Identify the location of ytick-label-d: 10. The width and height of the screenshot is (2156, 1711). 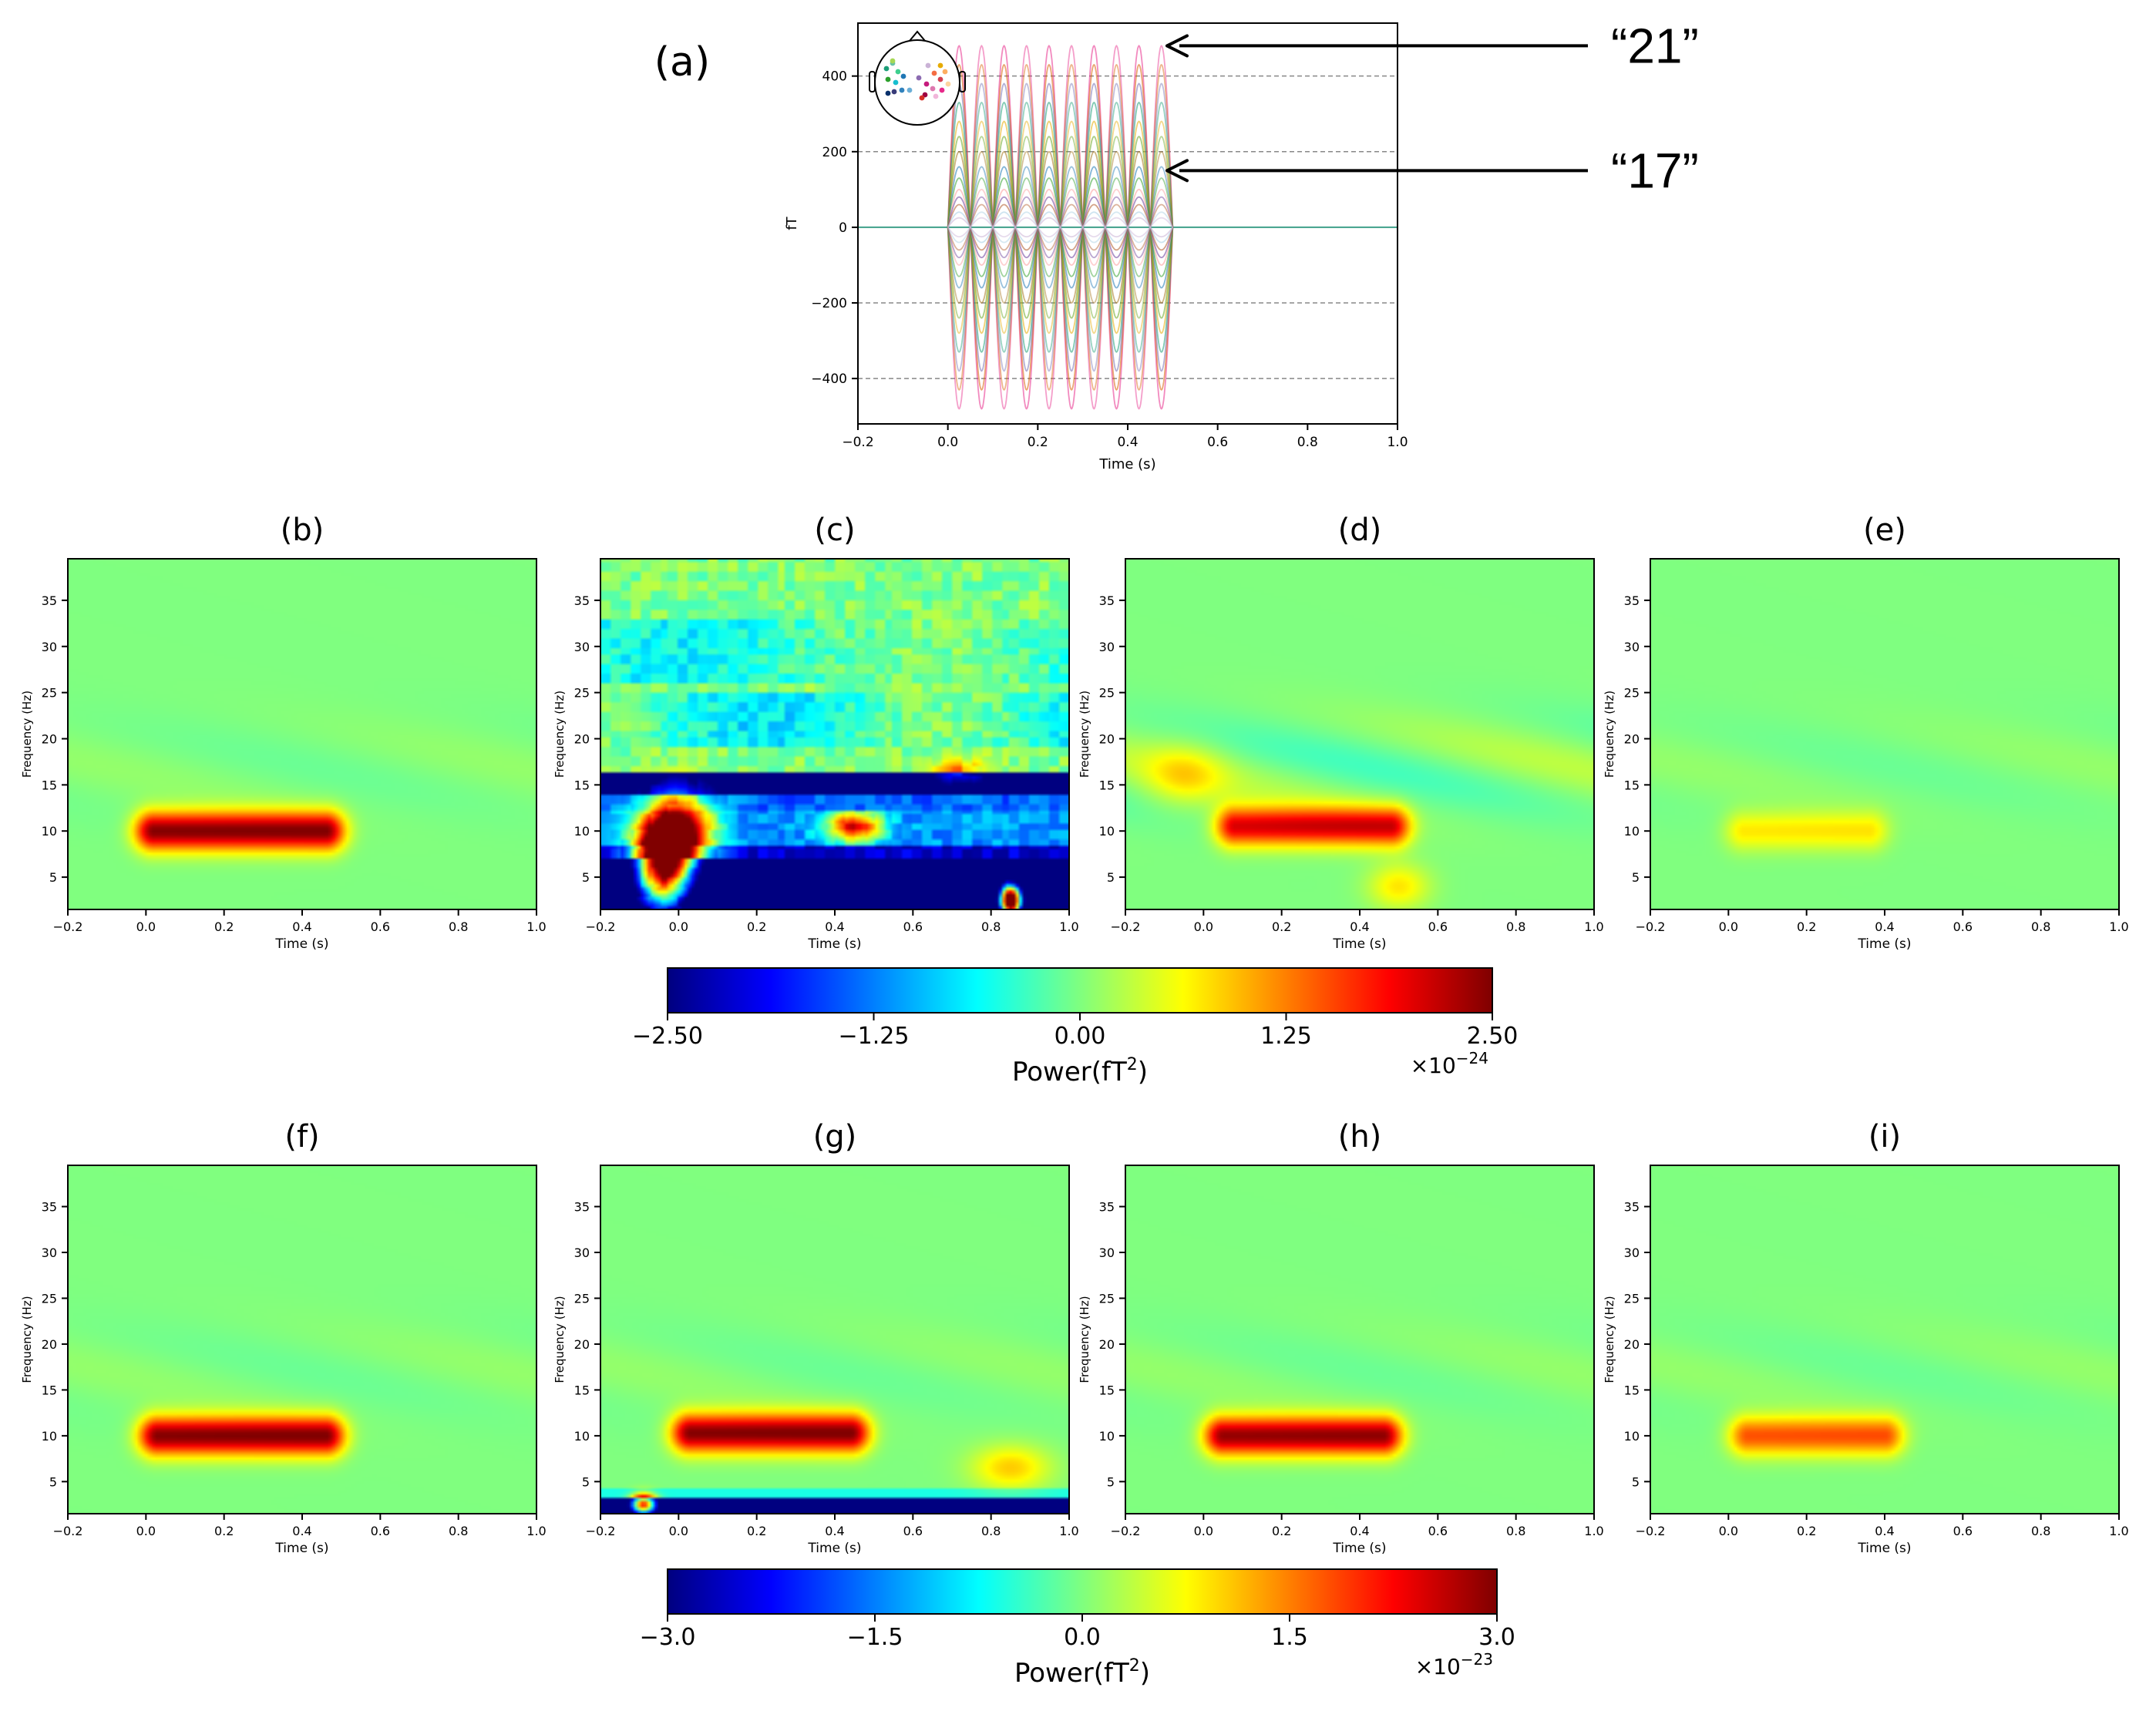
(1107, 831).